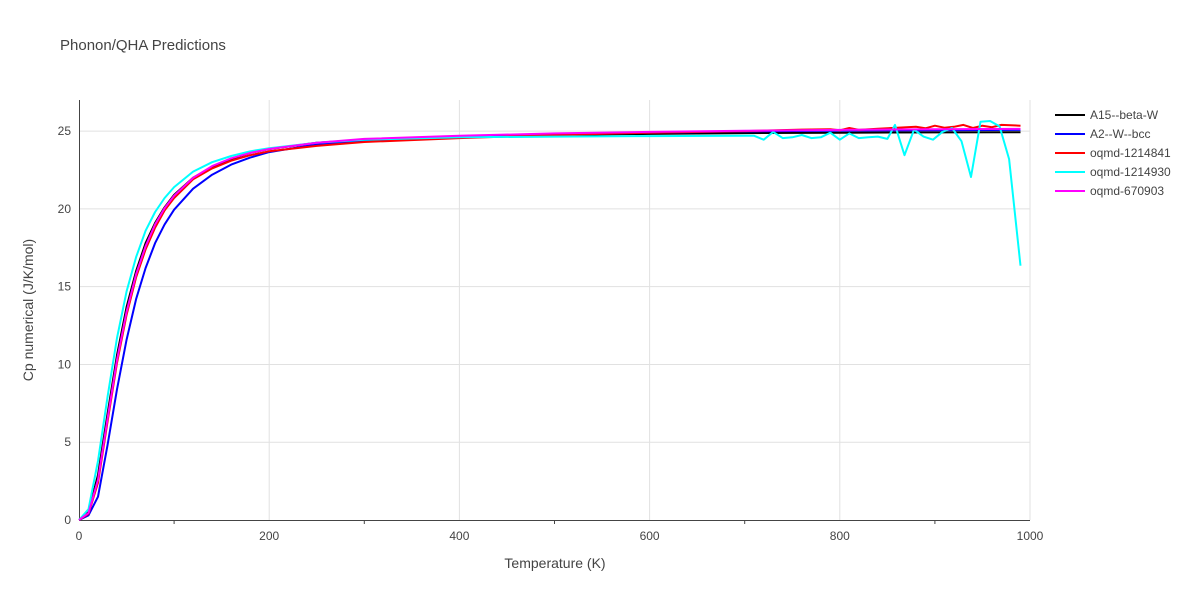 Image resolution: width=1200 pixels, height=600 pixels. What do you see at coordinates (554, 563) in the screenshot?
I see `x-axis-title: Temperature (K)` at bounding box center [554, 563].